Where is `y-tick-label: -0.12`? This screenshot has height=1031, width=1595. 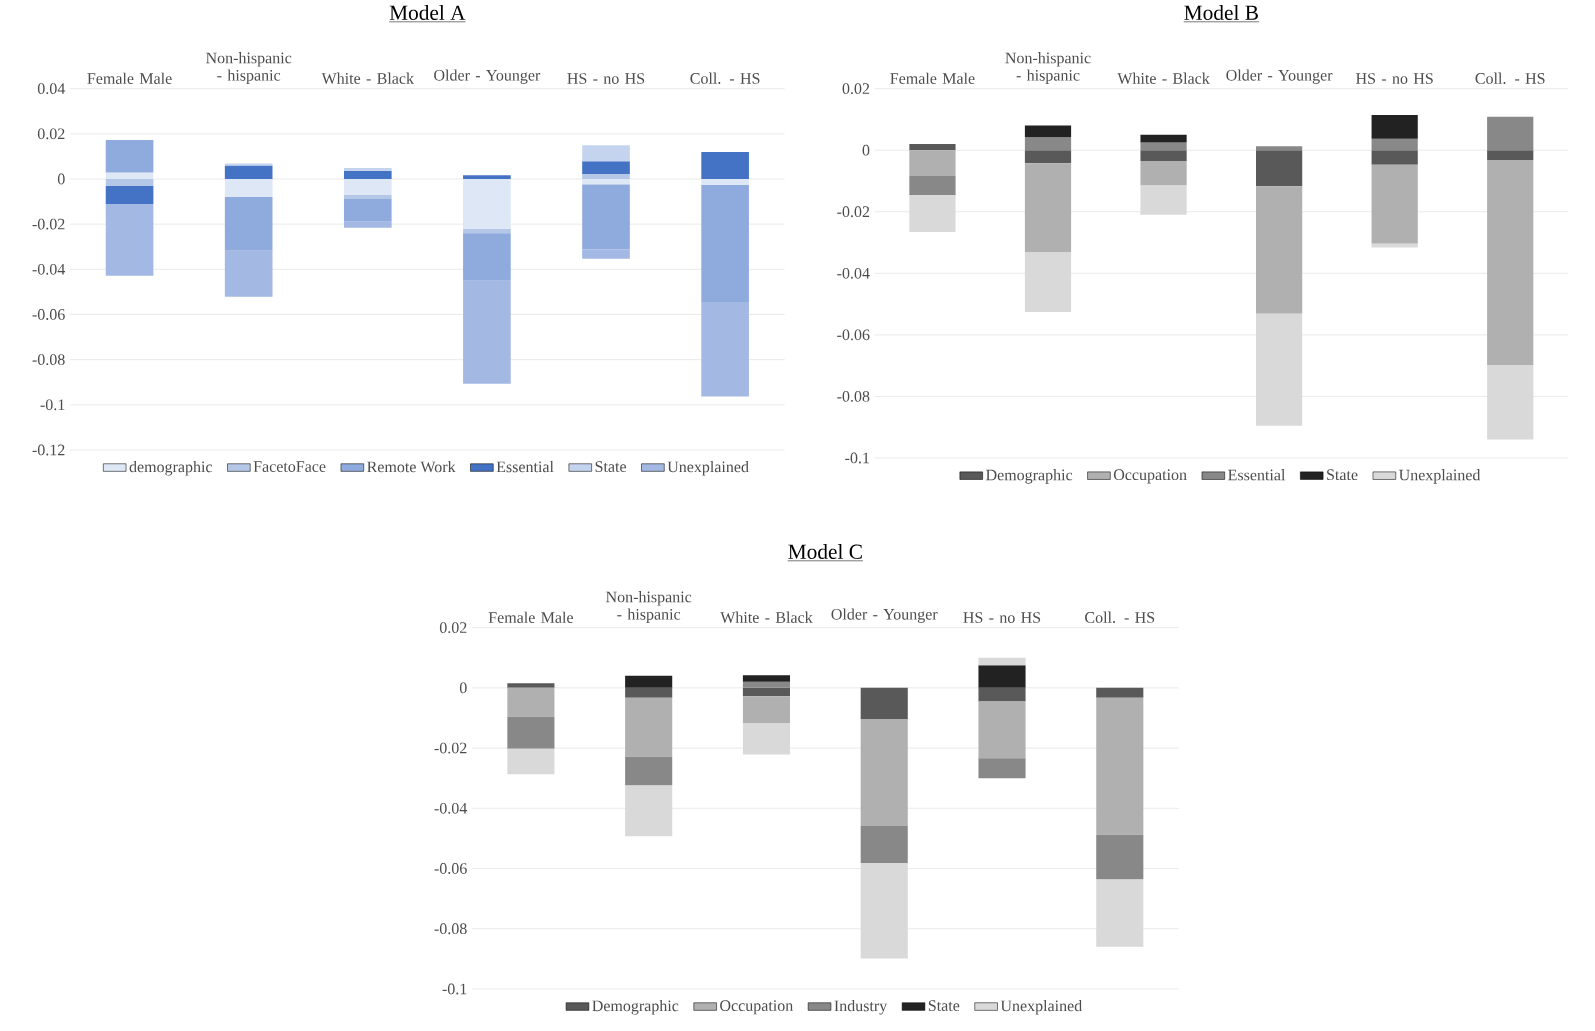 y-tick-label: -0.12 is located at coordinates (48, 450).